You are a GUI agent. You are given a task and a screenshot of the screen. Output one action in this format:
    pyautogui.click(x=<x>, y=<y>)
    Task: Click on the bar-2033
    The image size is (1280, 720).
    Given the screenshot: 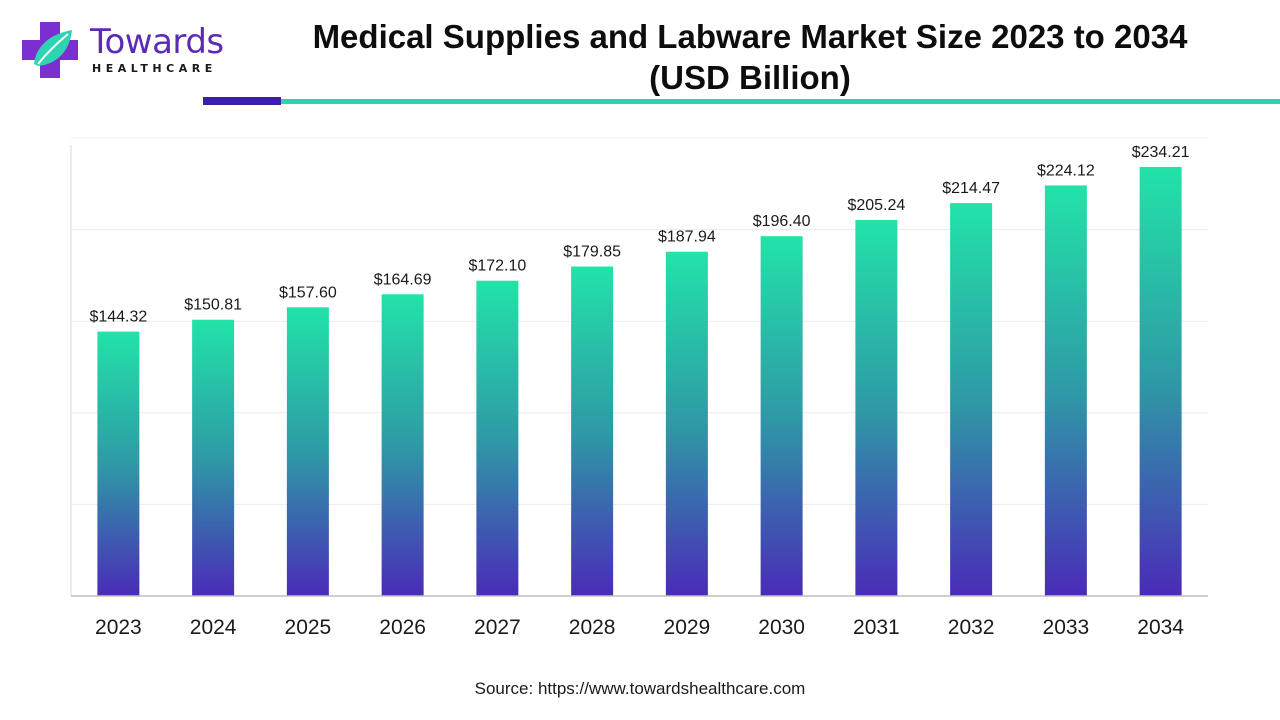 What is the action you would take?
    pyautogui.click(x=1065, y=390)
    